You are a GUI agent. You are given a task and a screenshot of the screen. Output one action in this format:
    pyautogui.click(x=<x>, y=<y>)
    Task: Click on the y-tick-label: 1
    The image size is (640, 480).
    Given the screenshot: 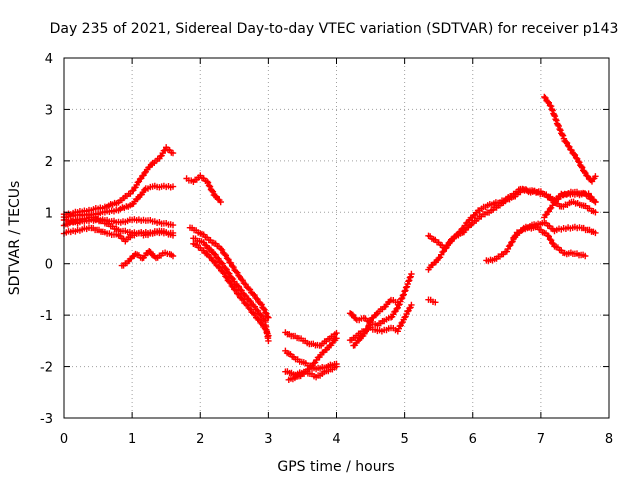 What is the action you would take?
    pyautogui.click(x=49, y=213)
    